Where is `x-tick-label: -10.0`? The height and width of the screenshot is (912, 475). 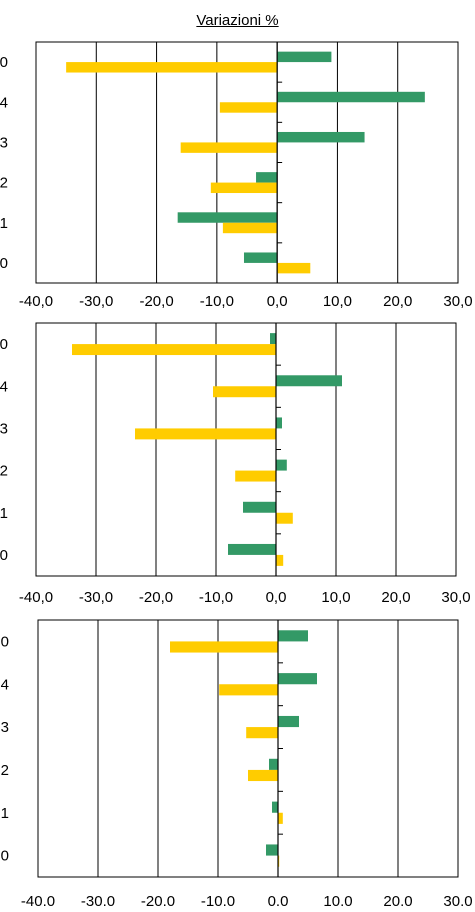 x-tick-label: -10.0 is located at coordinates (218, 901).